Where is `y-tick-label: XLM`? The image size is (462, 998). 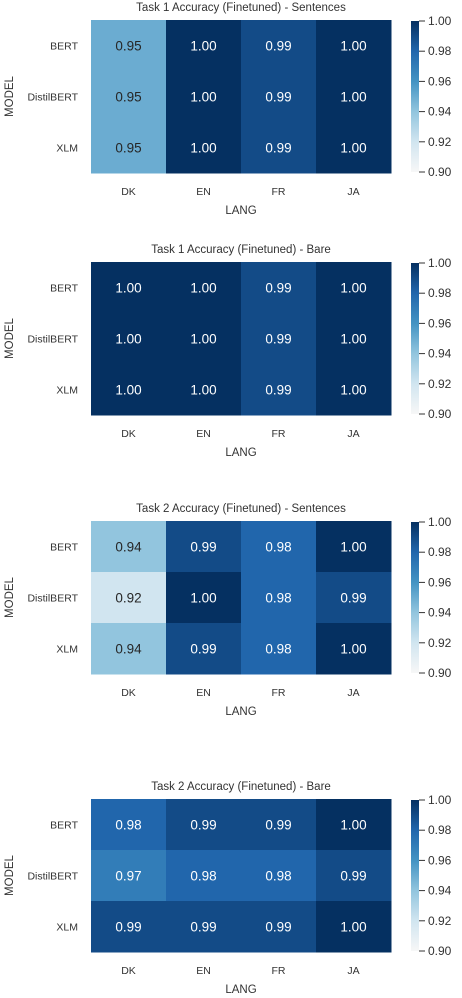 y-tick-label: XLM is located at coordinates (67, 650).